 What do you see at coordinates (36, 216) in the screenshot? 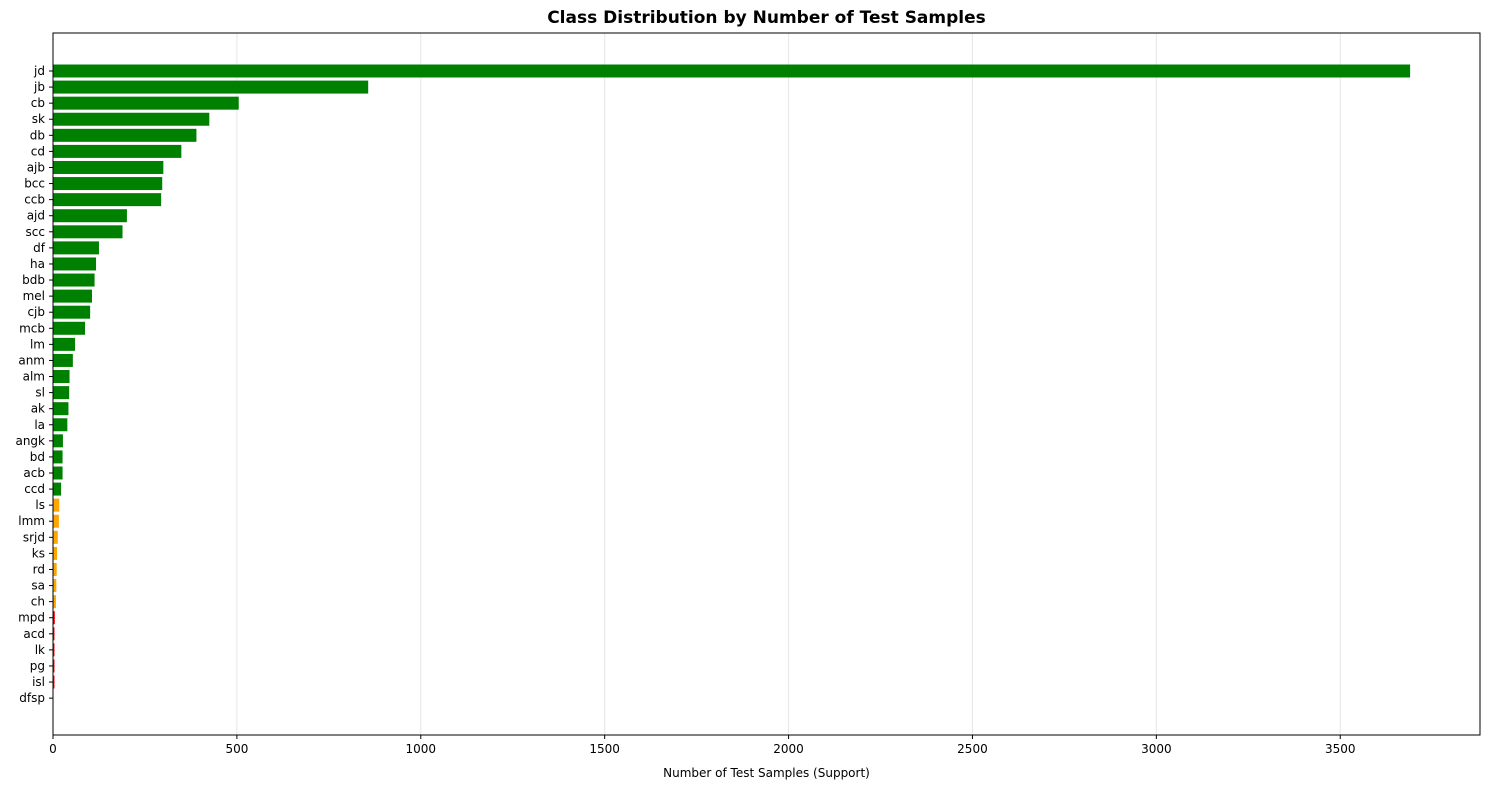
I see `y-tick-label-ajd: ajd` at bounding box center [36, 216].